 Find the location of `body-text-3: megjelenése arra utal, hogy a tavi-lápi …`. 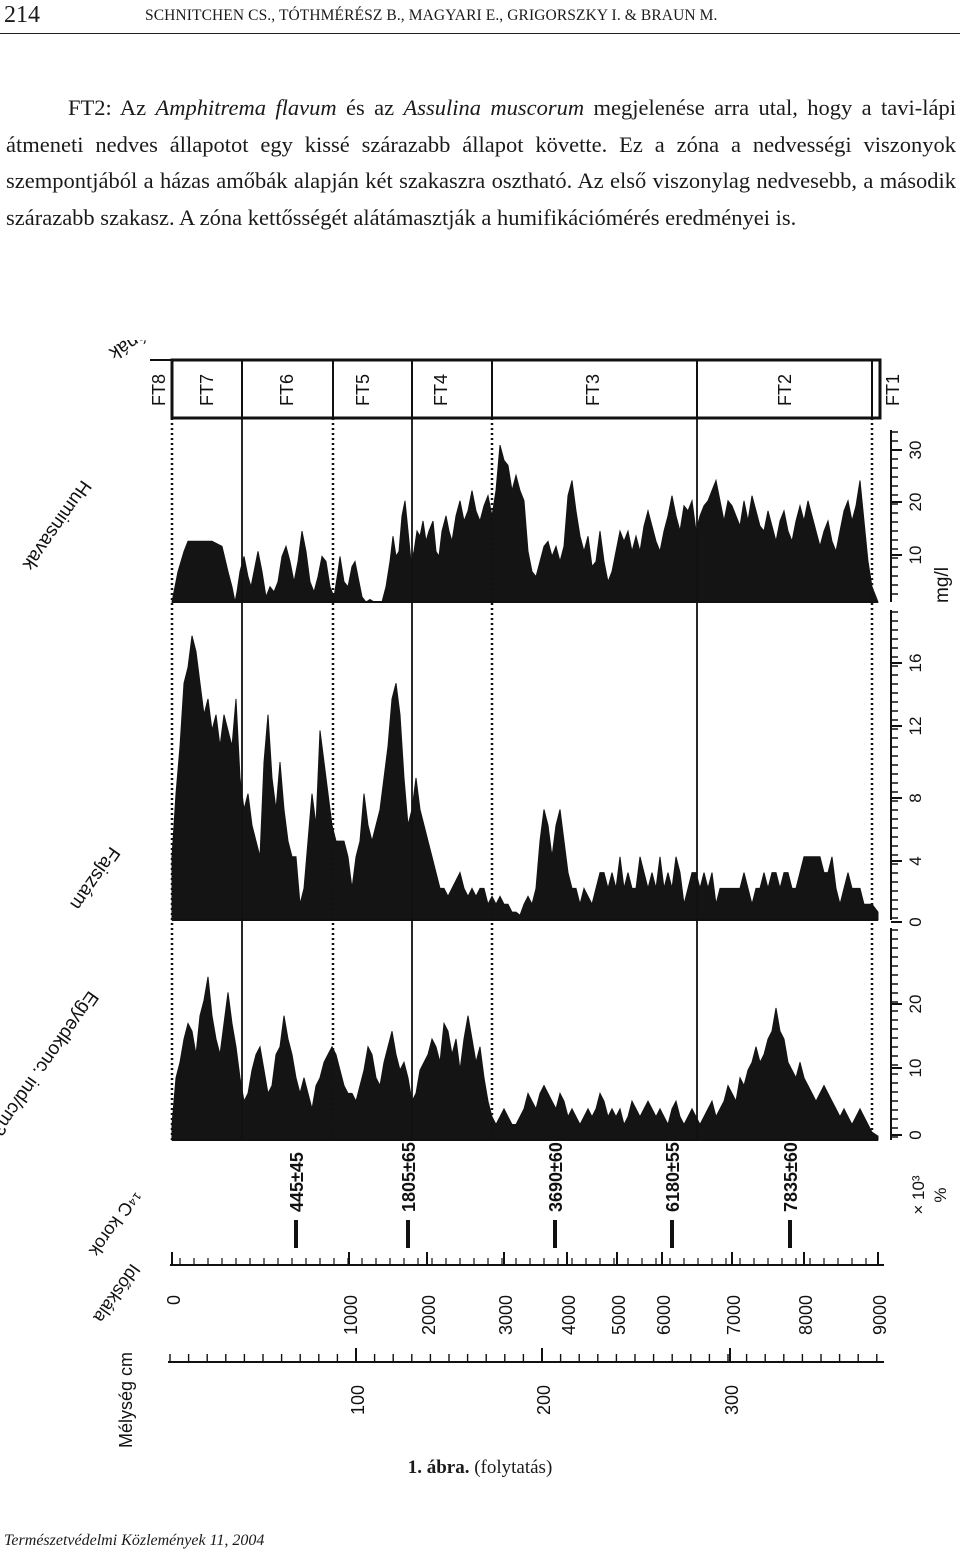

body-text-3: megjelenése arra utal, hogy a tavi-lápi … is located at coordinates (481, 162).